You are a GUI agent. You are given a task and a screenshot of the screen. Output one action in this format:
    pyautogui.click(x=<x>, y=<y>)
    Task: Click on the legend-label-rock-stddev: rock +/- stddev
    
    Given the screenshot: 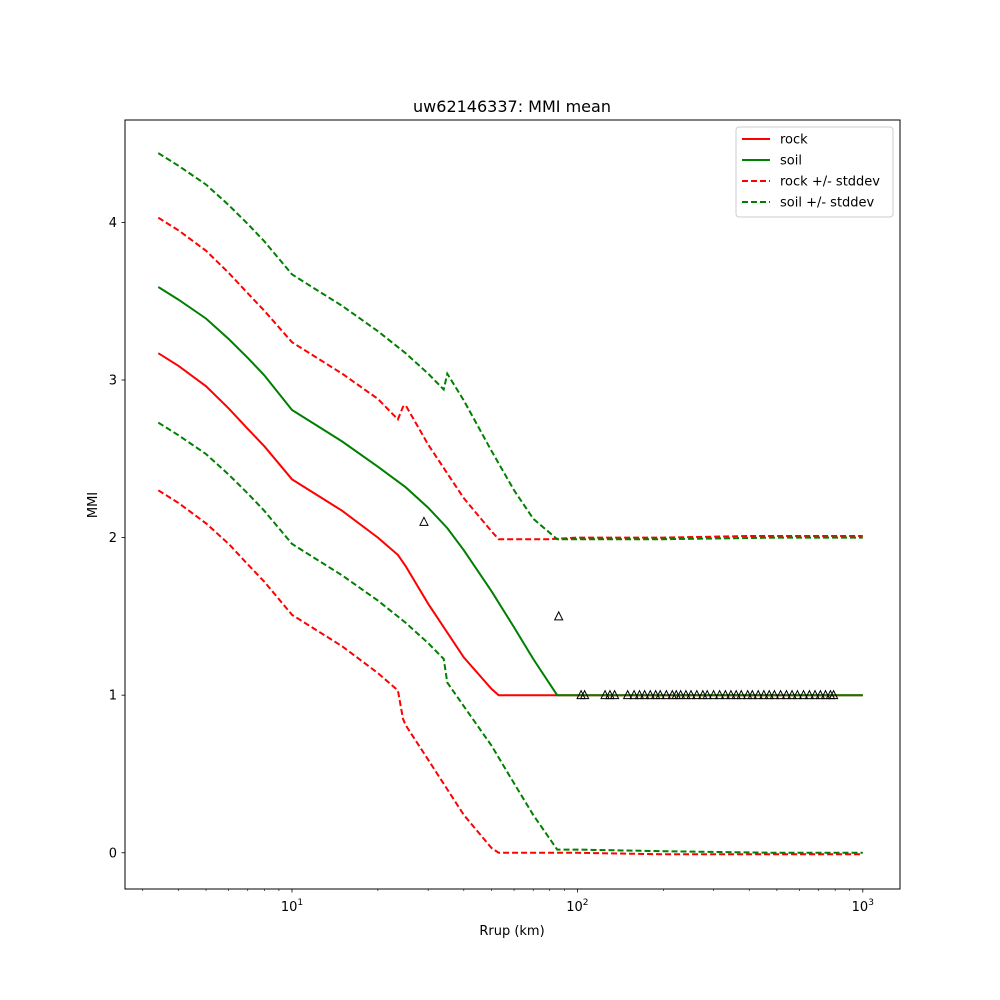 What is the action you would take?
    pyautogui.click(x=830, y=182)
    